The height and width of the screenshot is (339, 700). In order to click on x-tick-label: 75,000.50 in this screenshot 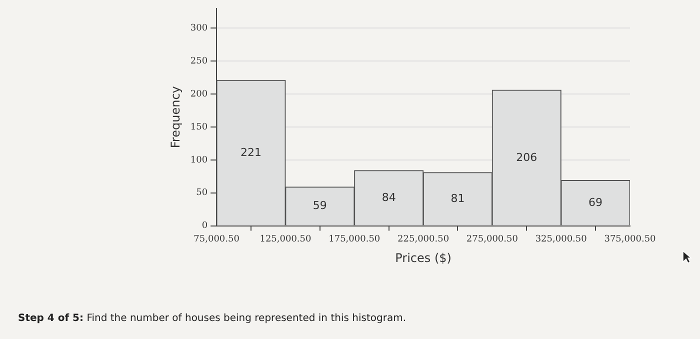, I will do `click(217, 239)`.